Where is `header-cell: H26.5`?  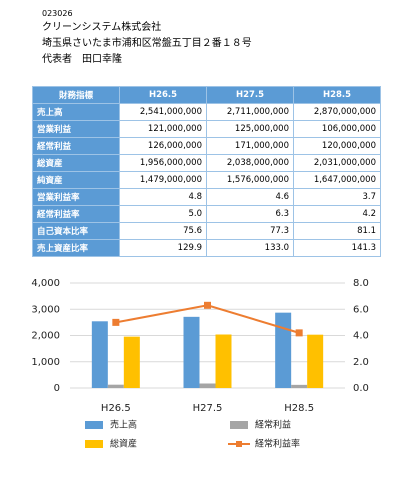 header-cell: H26.5 is located at coordinates (163, 95).